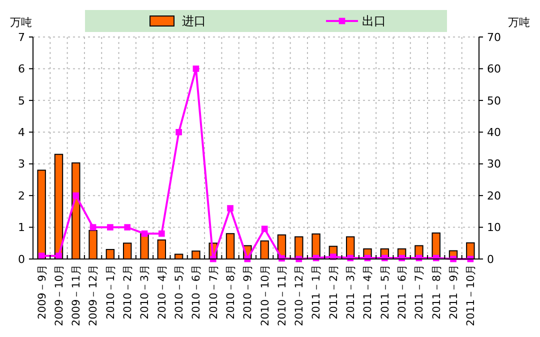  What do you see at coordinates (300, 295) in the screenshot?
I see `x-tick-label: 2010－12月` at bounding box center [300, 295].